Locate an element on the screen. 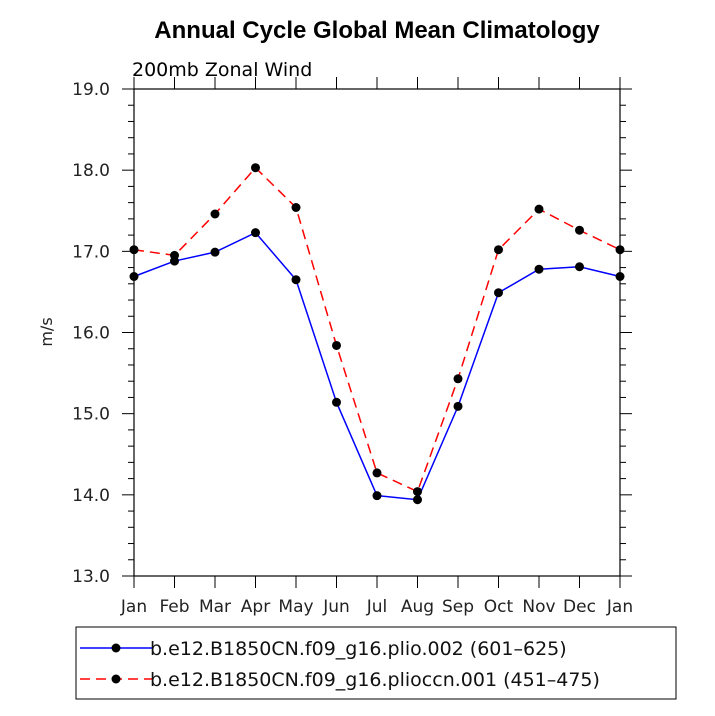 The image size is (715, 716). y-tick-label: 14.0 is located at coordinates (91, 496).